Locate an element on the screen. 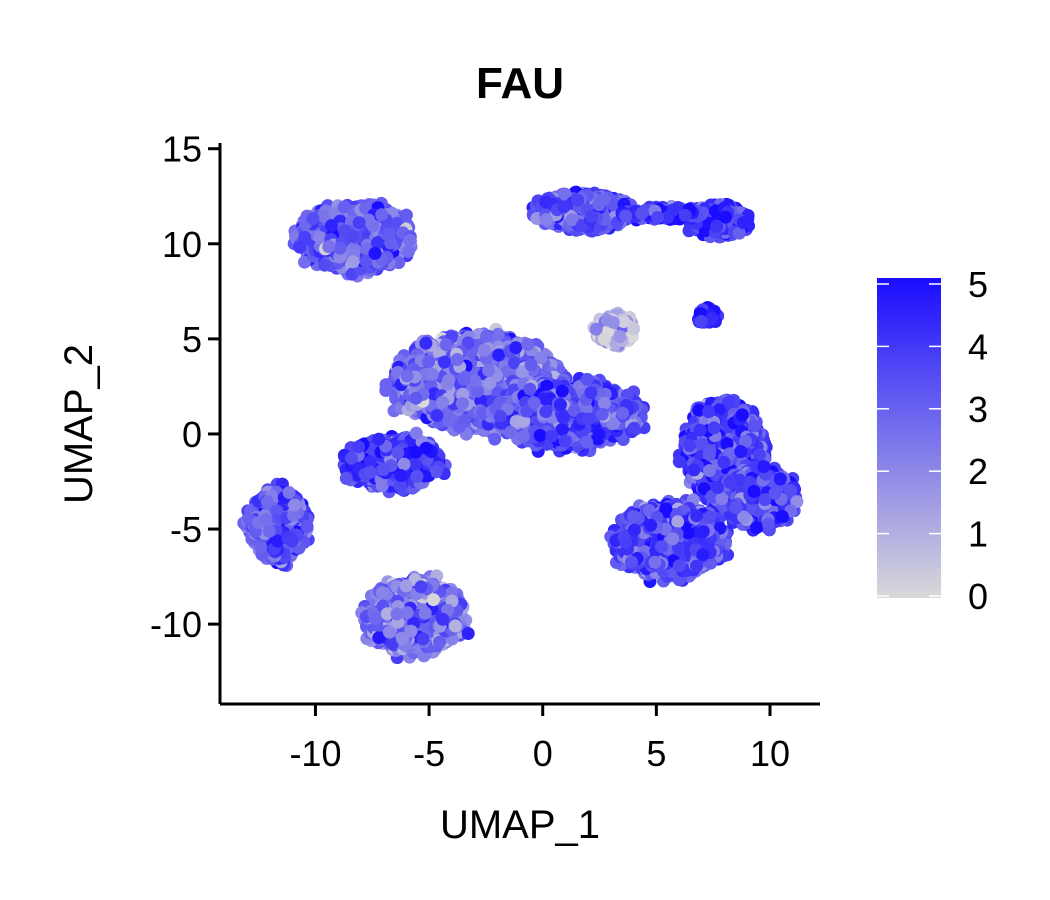  chart-title: FAU is located at coordinates (520, 83).